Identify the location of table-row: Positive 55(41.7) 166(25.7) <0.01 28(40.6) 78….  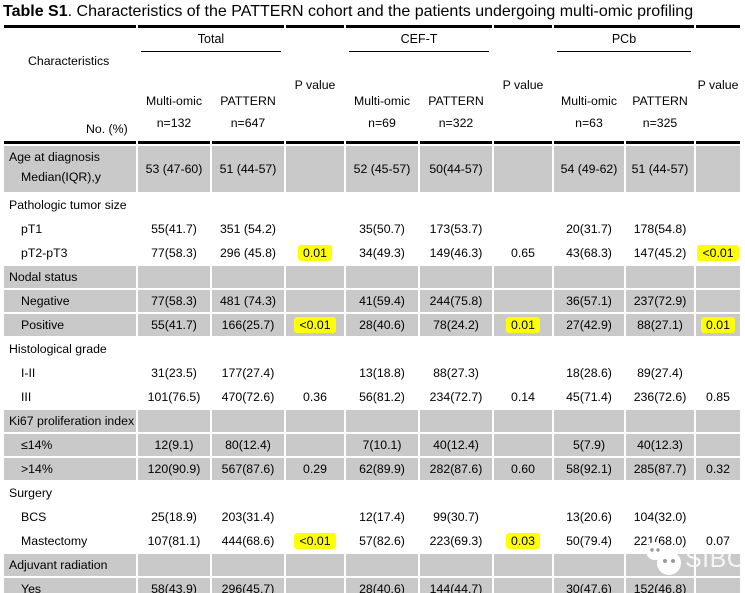
(372, 325).